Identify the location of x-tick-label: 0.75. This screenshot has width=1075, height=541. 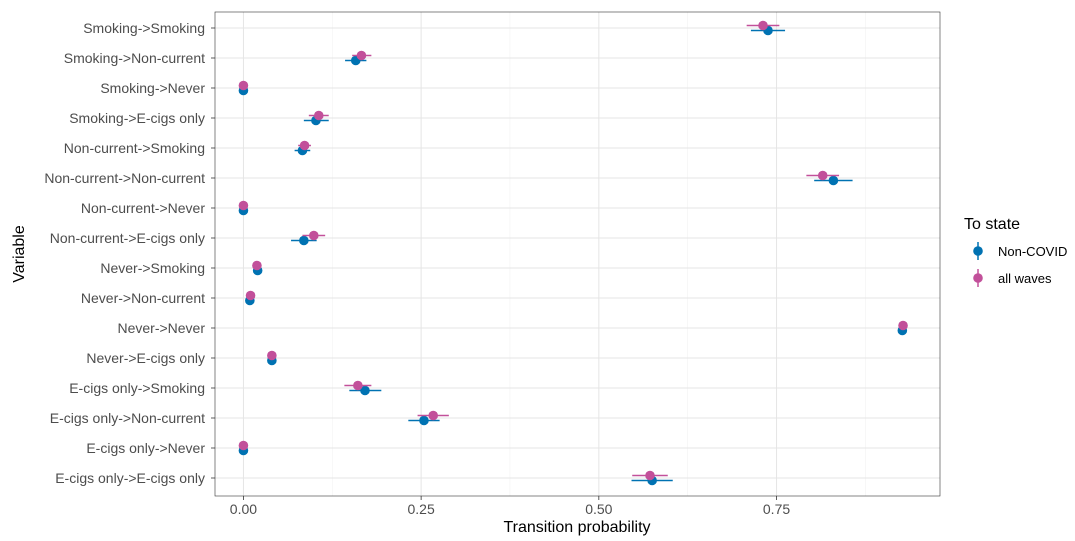
(776, 509).